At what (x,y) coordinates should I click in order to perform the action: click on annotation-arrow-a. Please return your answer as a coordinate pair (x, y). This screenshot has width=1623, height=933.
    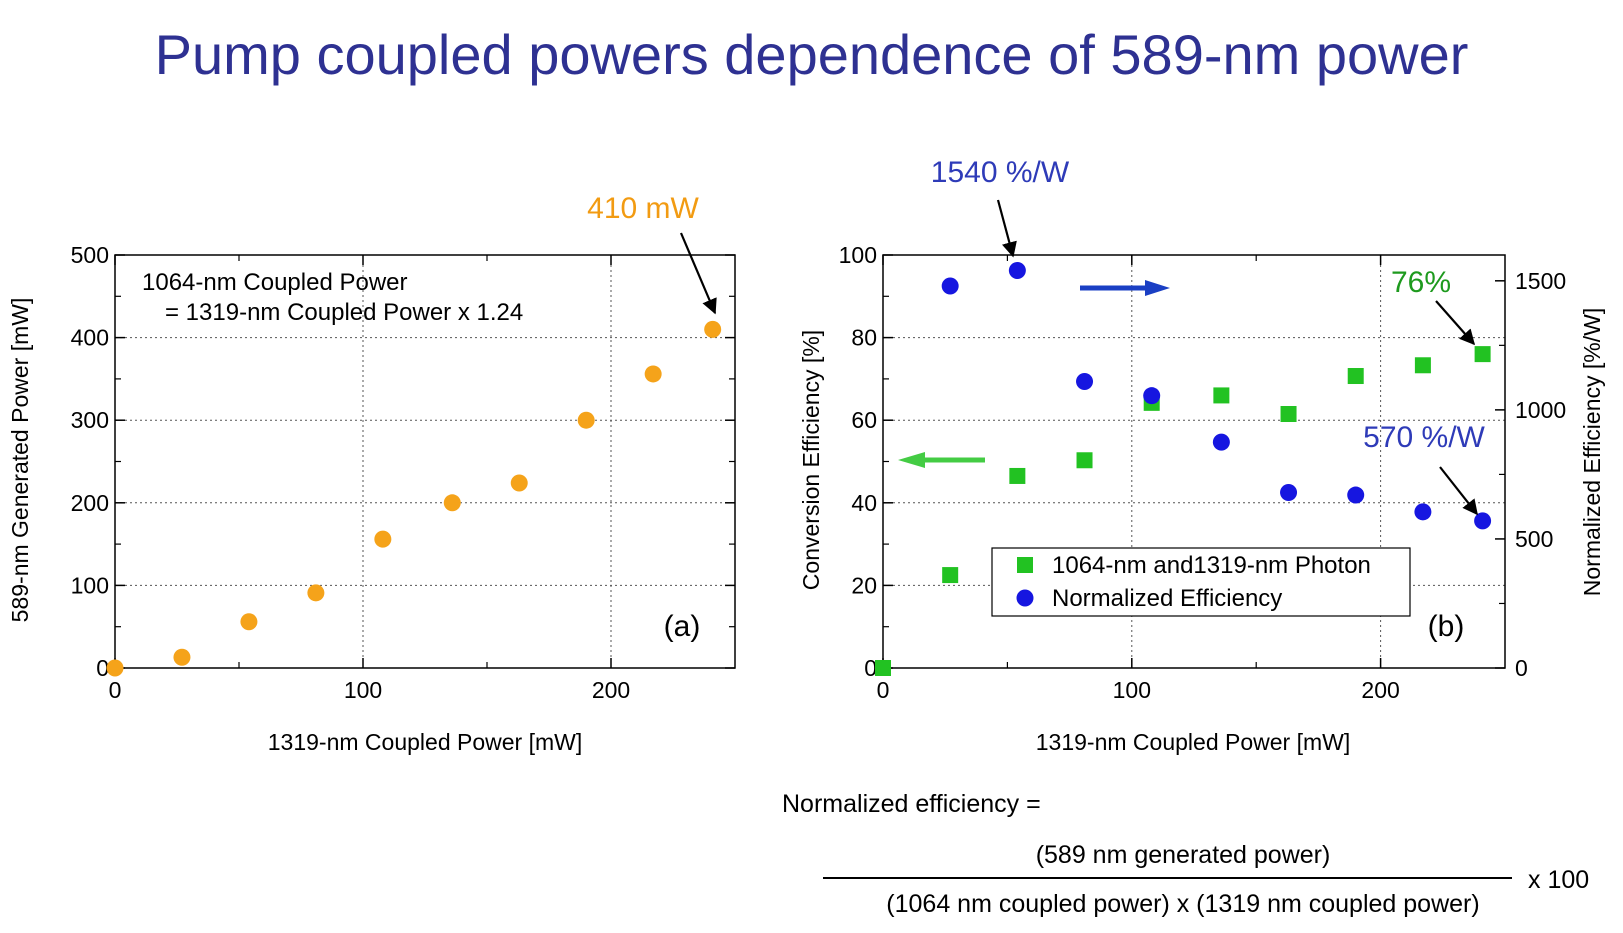
    Looking at the image, I should click on (698, 273).